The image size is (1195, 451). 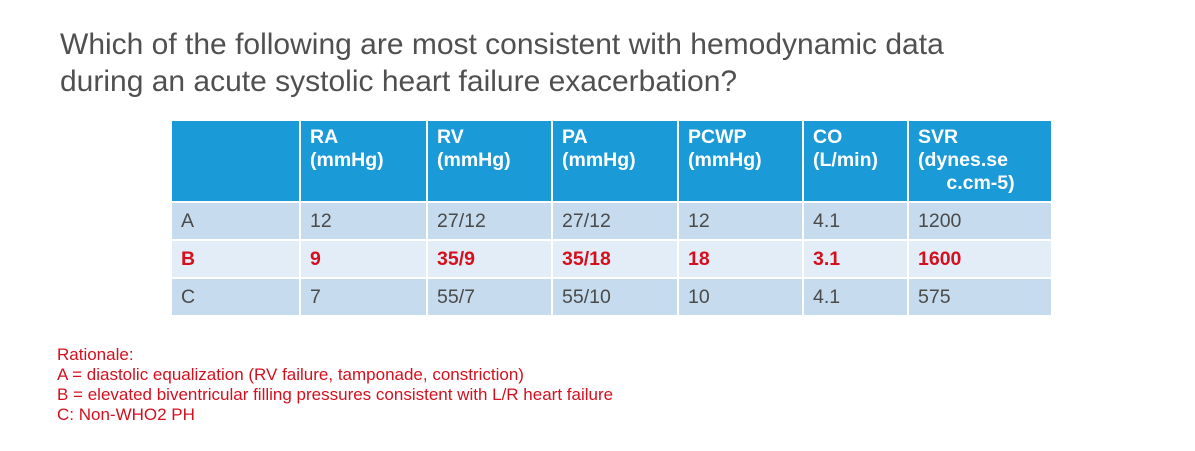 What do you see at coordinates (741, 221) in the screenshot?
I see `cell-pcwp: 12` at bounding box center [741, 221].